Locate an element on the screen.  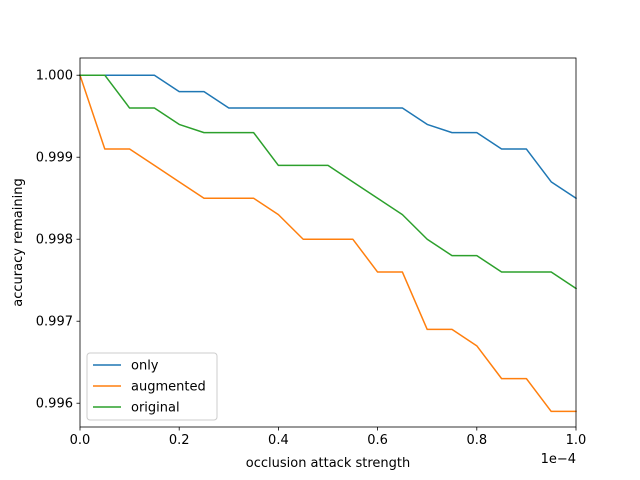
y-axis-ticks: 0.996 0.997 0.998 0.999 1.000 is located at coordinates (58, 240).